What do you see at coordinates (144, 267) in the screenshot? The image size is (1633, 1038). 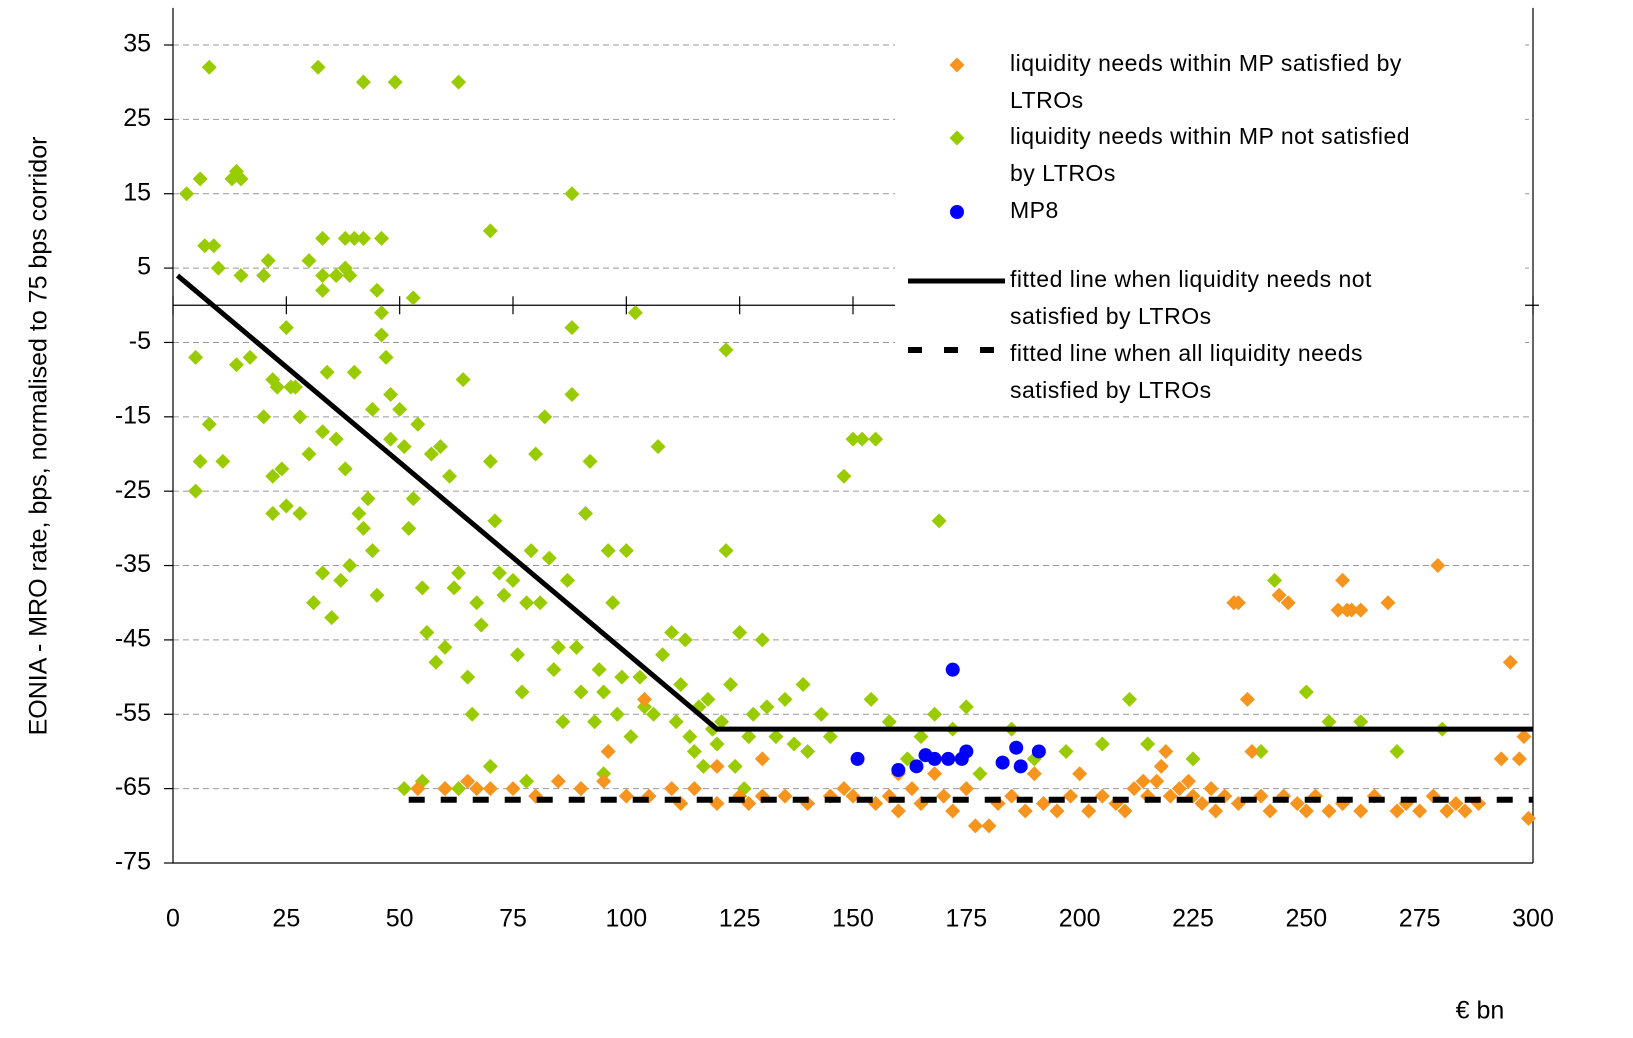 I see `y-tick-label: 5` at bounding box center [144, 267].